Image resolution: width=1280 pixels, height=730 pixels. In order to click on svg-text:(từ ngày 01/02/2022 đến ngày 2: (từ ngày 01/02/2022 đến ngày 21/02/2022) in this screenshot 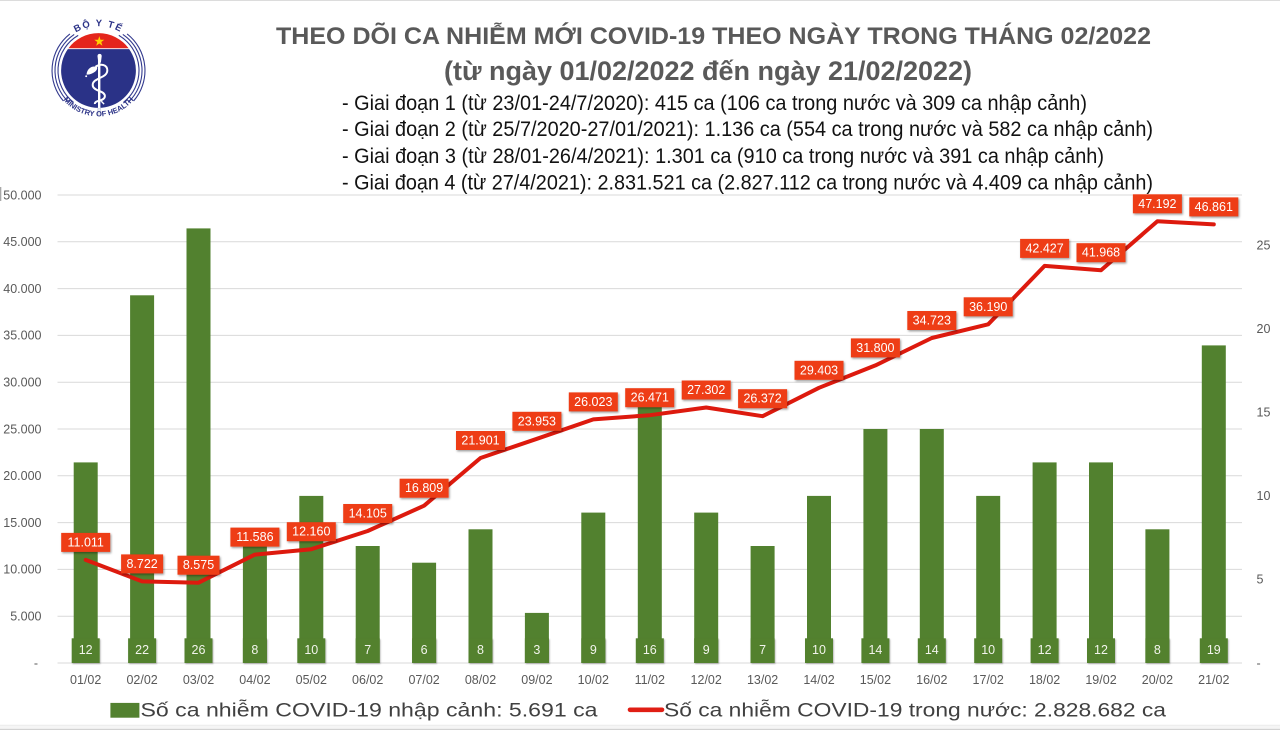, I will do `click(708, 71)`.